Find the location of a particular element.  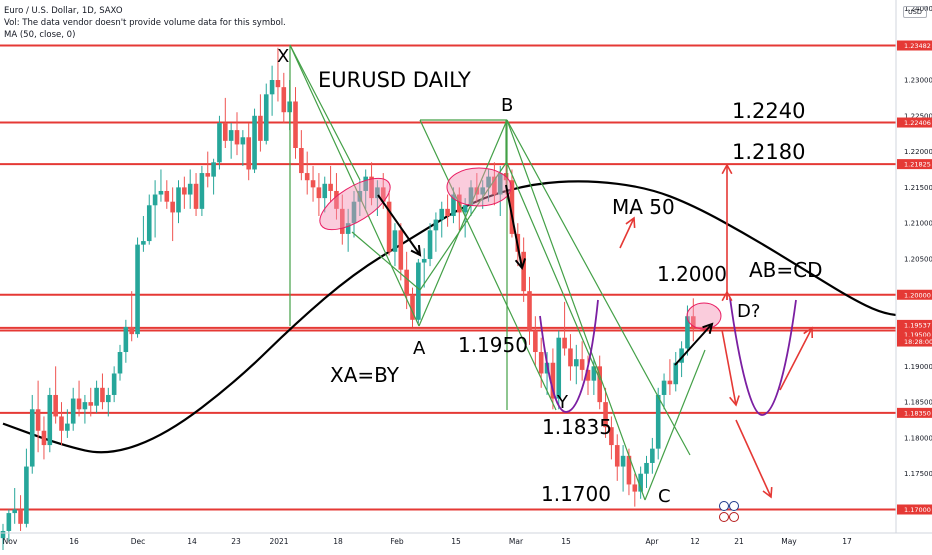

projection-arrow-down is located at coordinates (753, 458).